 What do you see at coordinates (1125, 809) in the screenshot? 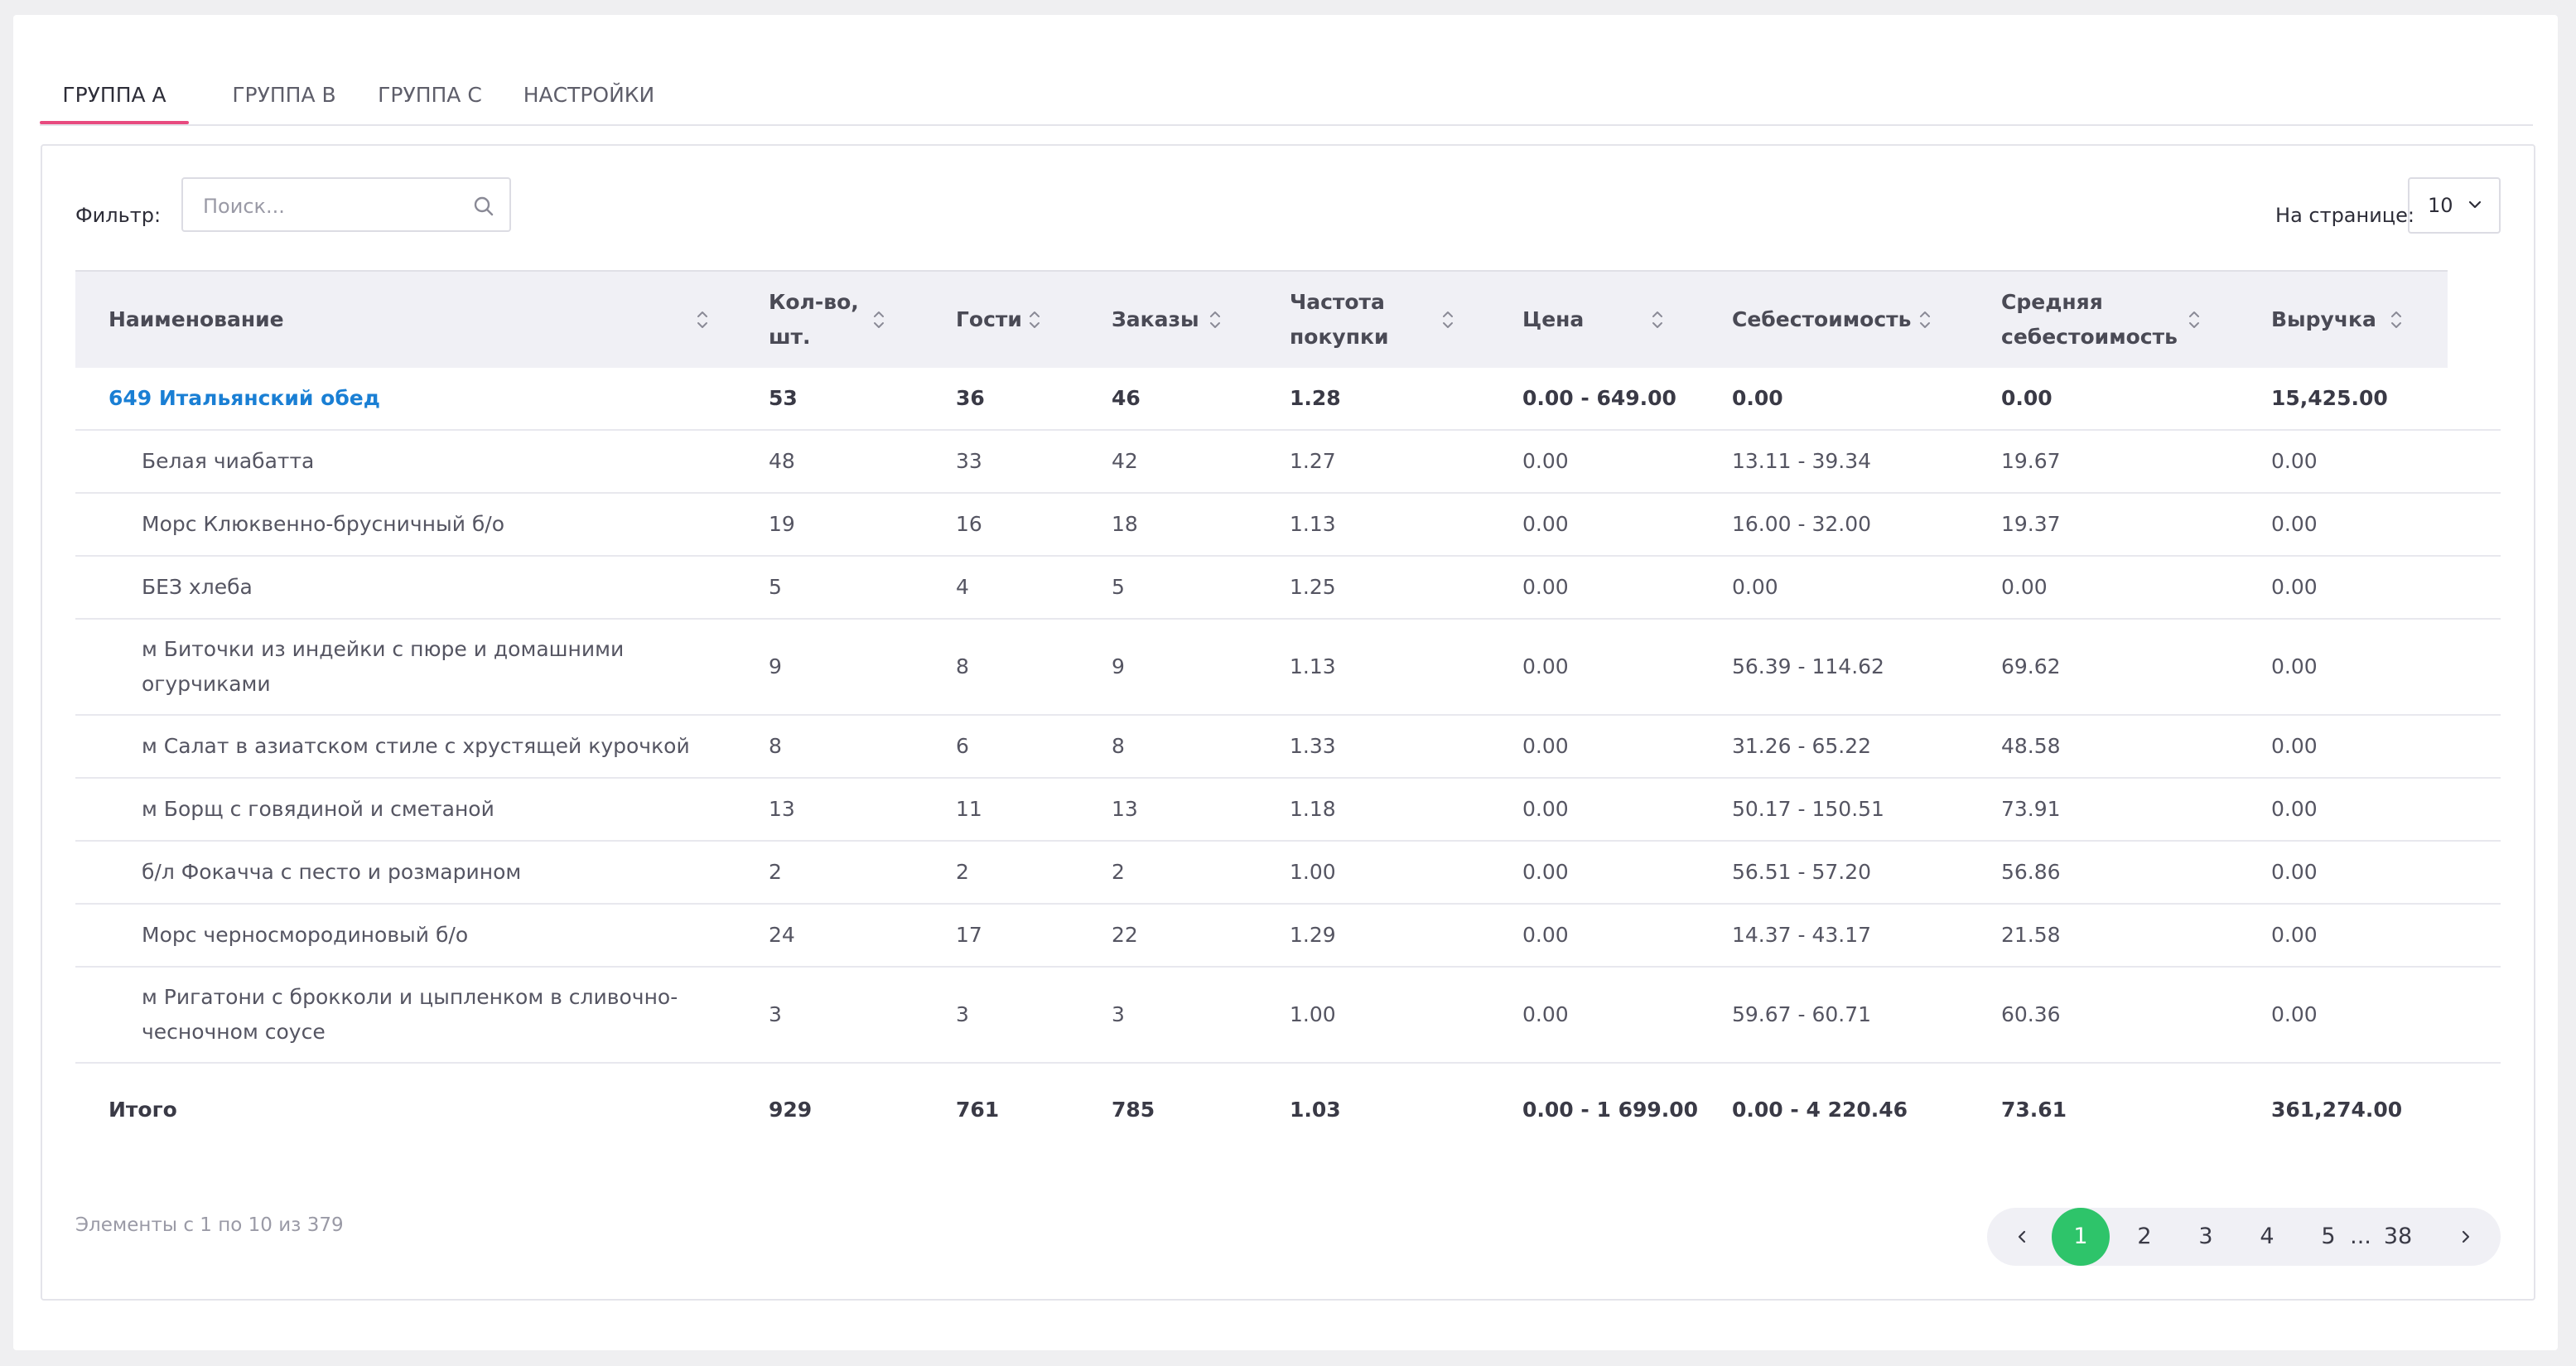
I see `cell-orders: 13` at bounding box center [1125, 809].